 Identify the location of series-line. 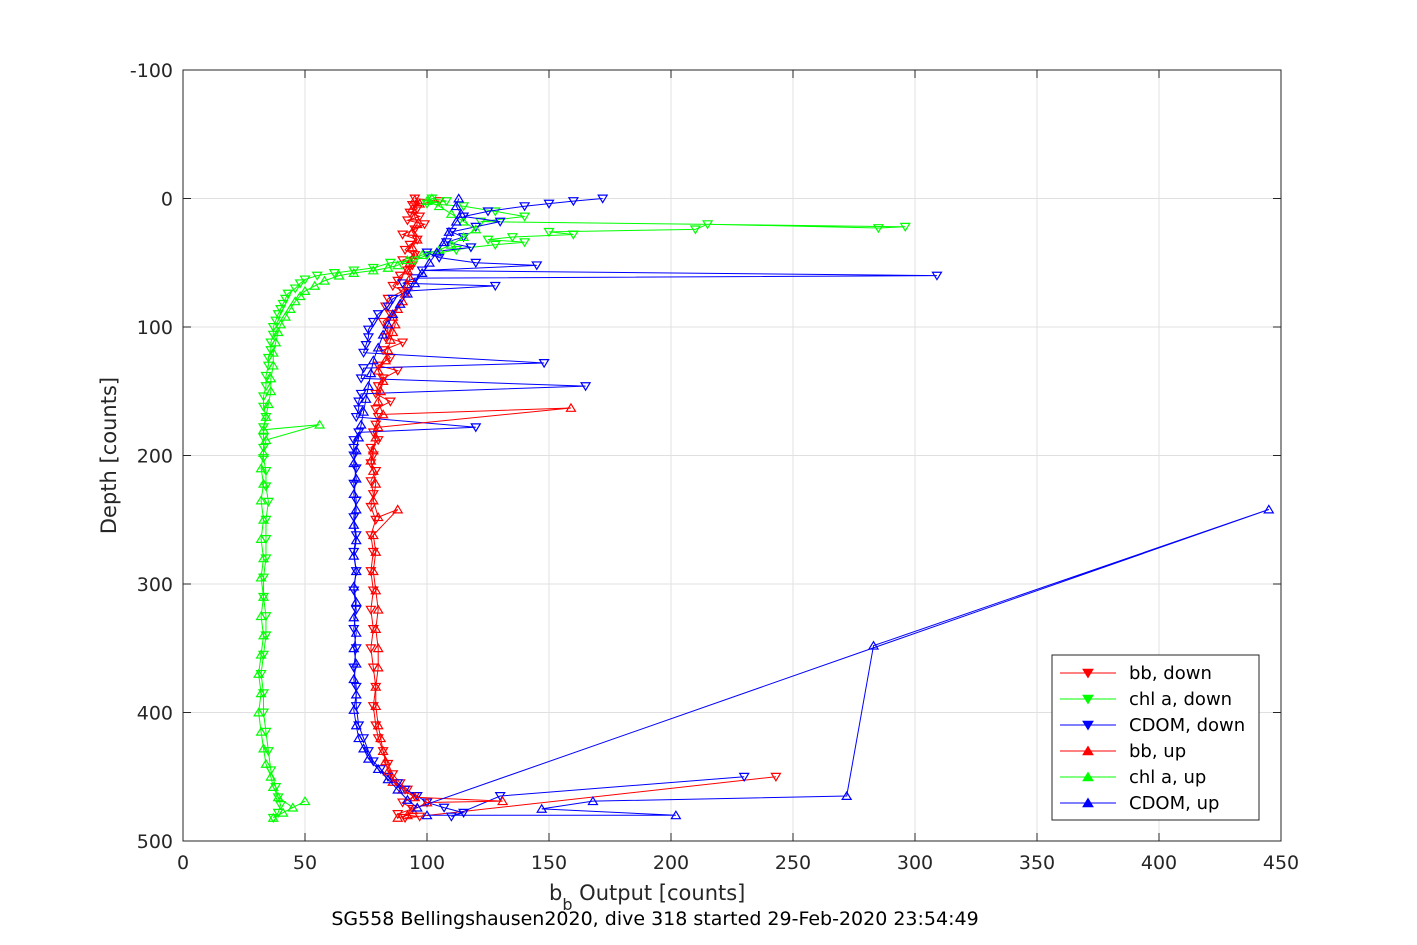
(471, 509).